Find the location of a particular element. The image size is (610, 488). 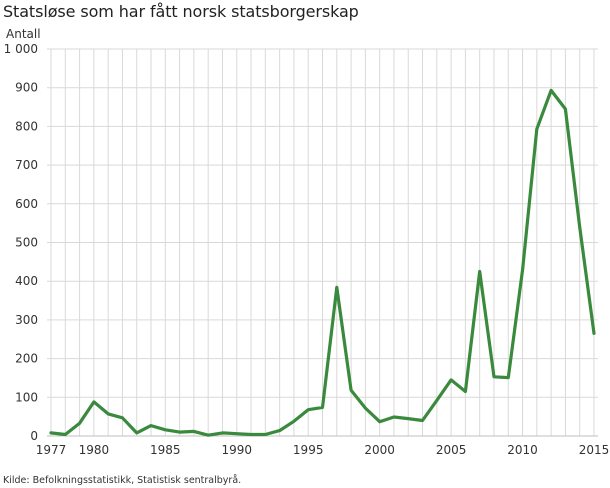

x-tick-label: 1995 is located at coordinates (308, 450).